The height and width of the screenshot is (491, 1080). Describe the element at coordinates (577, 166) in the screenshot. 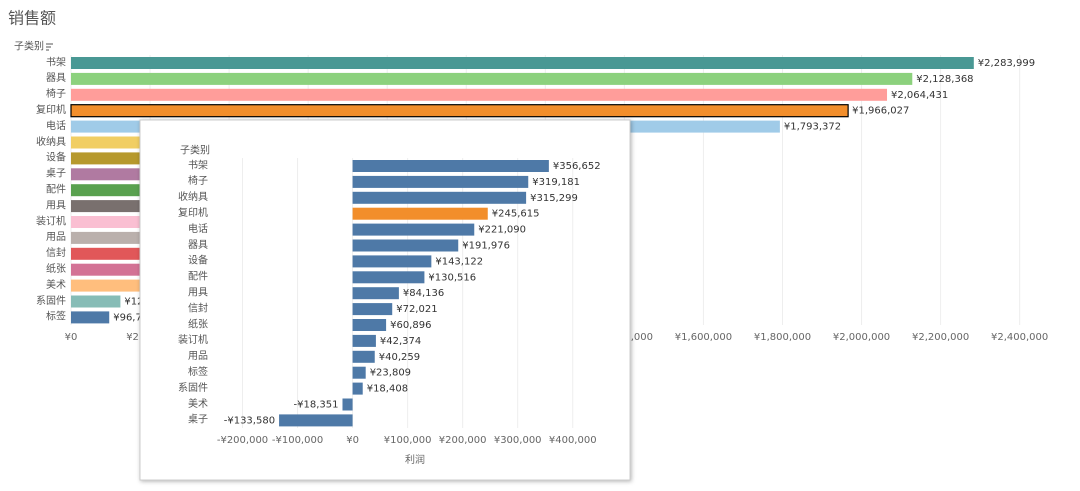

I see `value-label: ¥356,652` at that location.